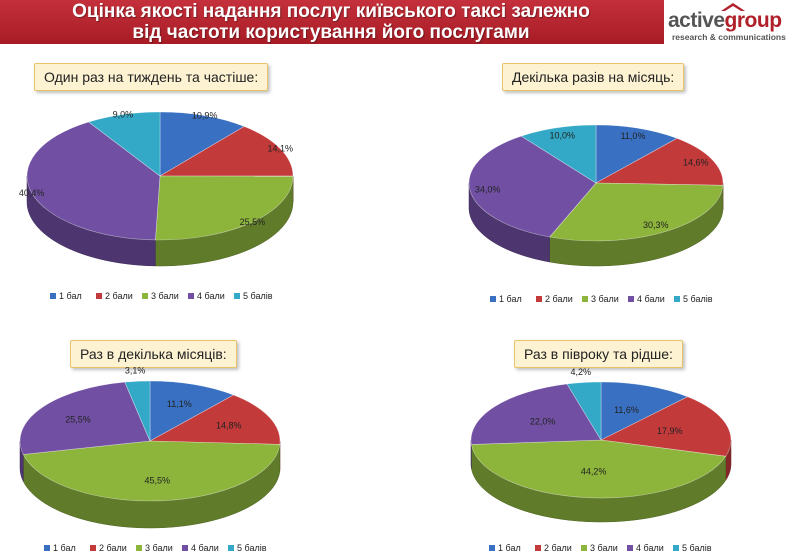 The width and height of the screenshot is (800, 557). What do you see at coordinates (581, 372) in the screenshot?
I see `data-label-5-балів: 4,2%` at bounding box center [581, 372].